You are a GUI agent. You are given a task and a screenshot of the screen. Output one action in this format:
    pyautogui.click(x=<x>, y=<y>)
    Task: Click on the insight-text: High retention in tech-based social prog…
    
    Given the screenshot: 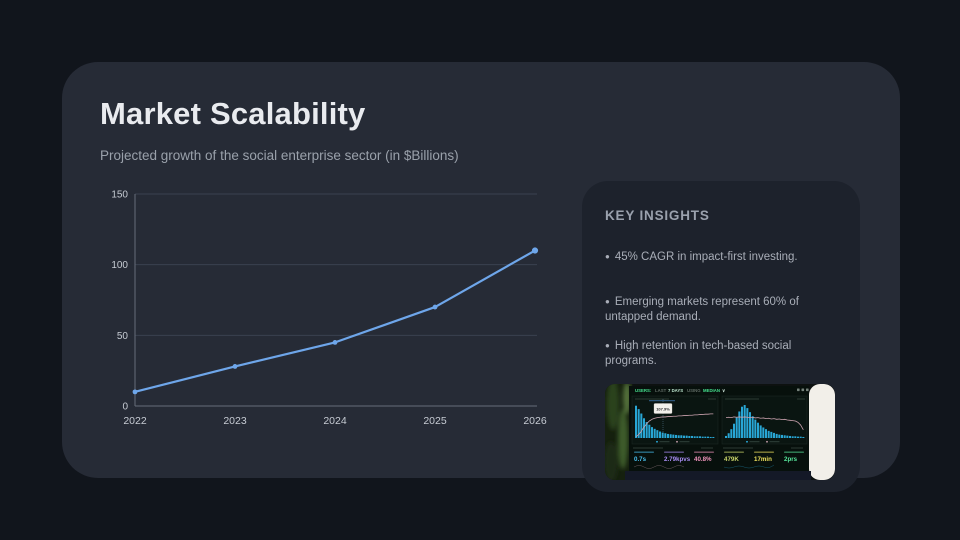 What is the action you would take?
    pyautogui.click(x=698, y=353)
    